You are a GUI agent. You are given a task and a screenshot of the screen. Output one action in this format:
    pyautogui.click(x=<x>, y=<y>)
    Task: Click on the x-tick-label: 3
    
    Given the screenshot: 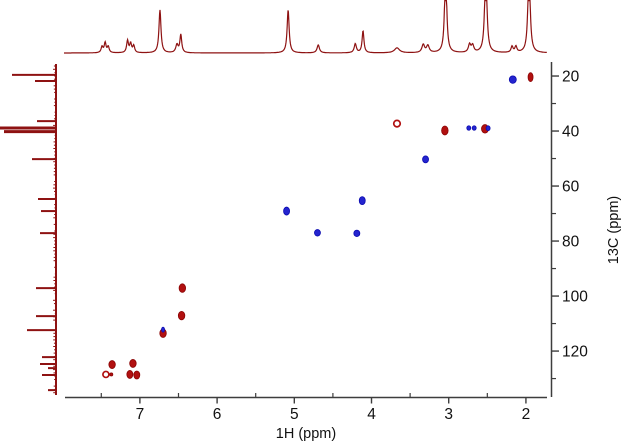 What is the action you would take?
    pyautogui.click(x=448, y=414)
    